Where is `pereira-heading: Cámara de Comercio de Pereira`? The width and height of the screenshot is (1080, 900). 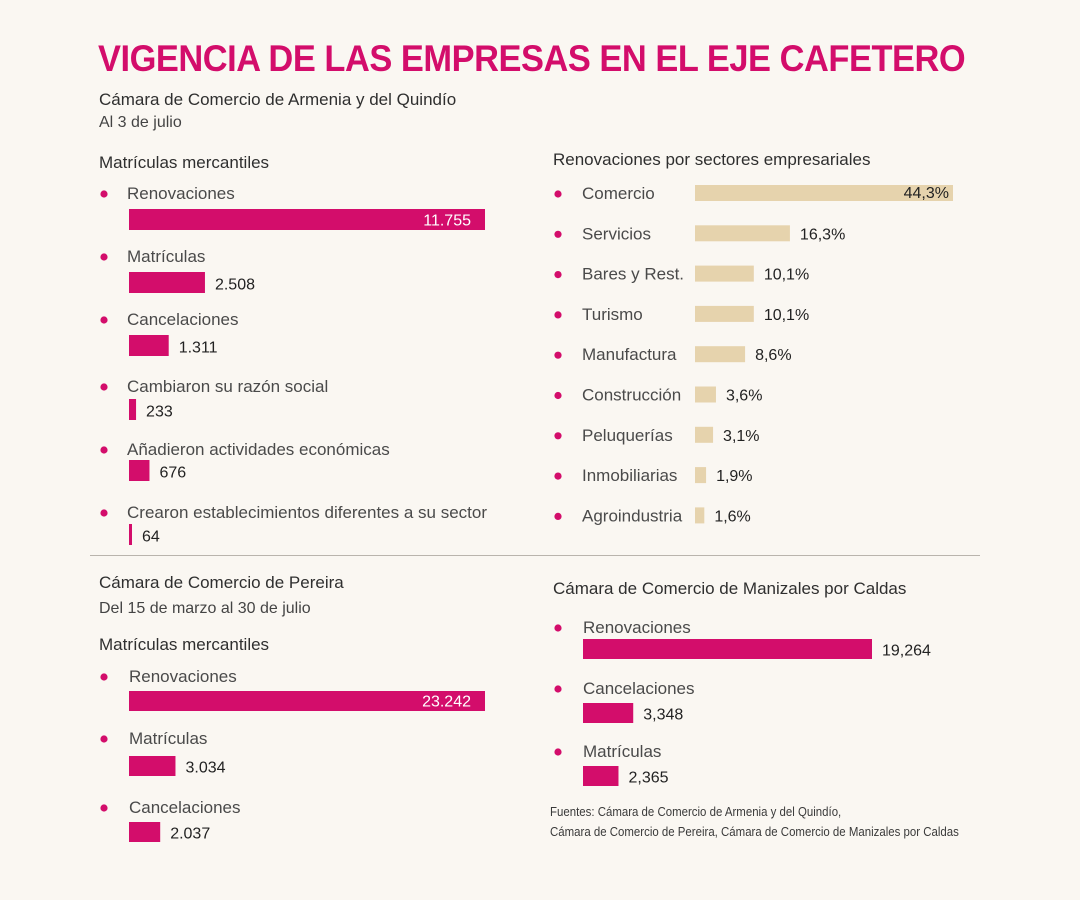 pereira-heading: Cámara de Comercio de Pereira is located at coordinates (221, 582).